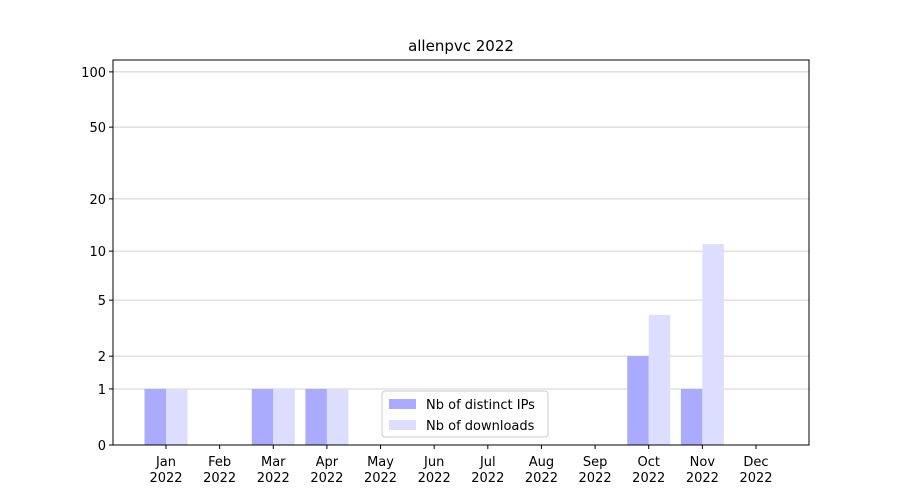 The width and height of the screenshot is (900, 504). Describe the element at coordinates (648, 470) in the screenshot. I see `x-tick-label: Oct 2022` at that location.